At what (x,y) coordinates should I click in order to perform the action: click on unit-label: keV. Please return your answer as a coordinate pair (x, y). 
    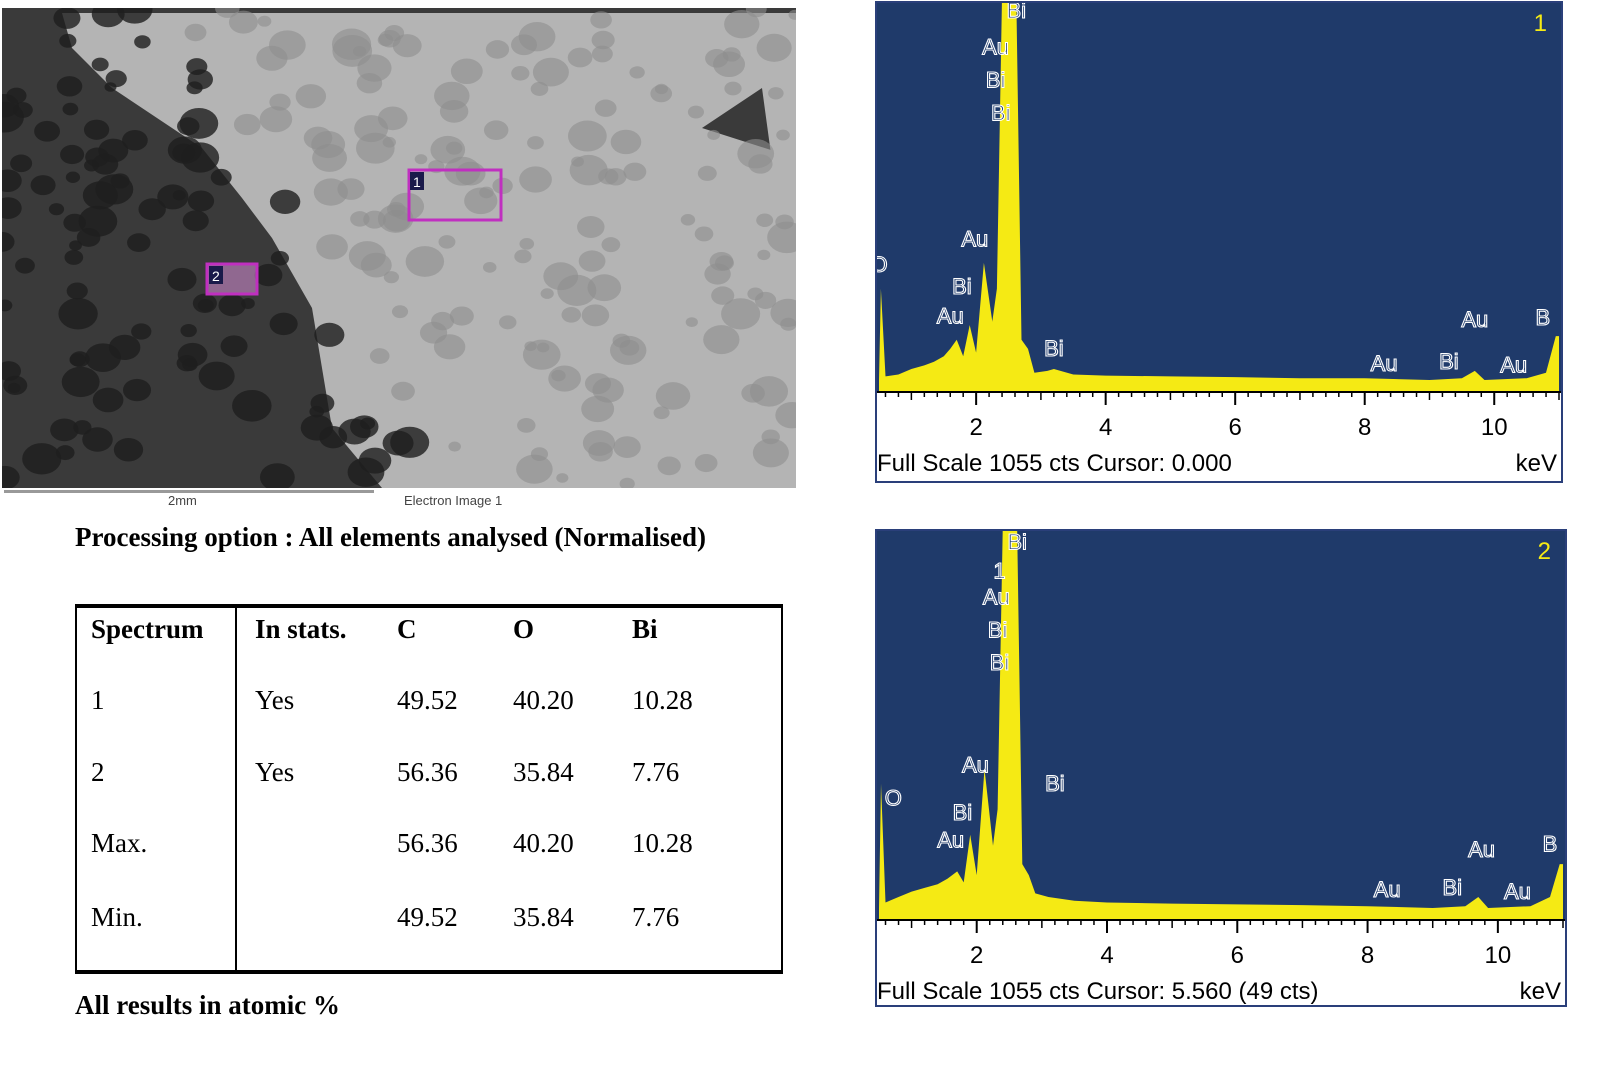
    Looking at the image, I should click on (1540, 991).